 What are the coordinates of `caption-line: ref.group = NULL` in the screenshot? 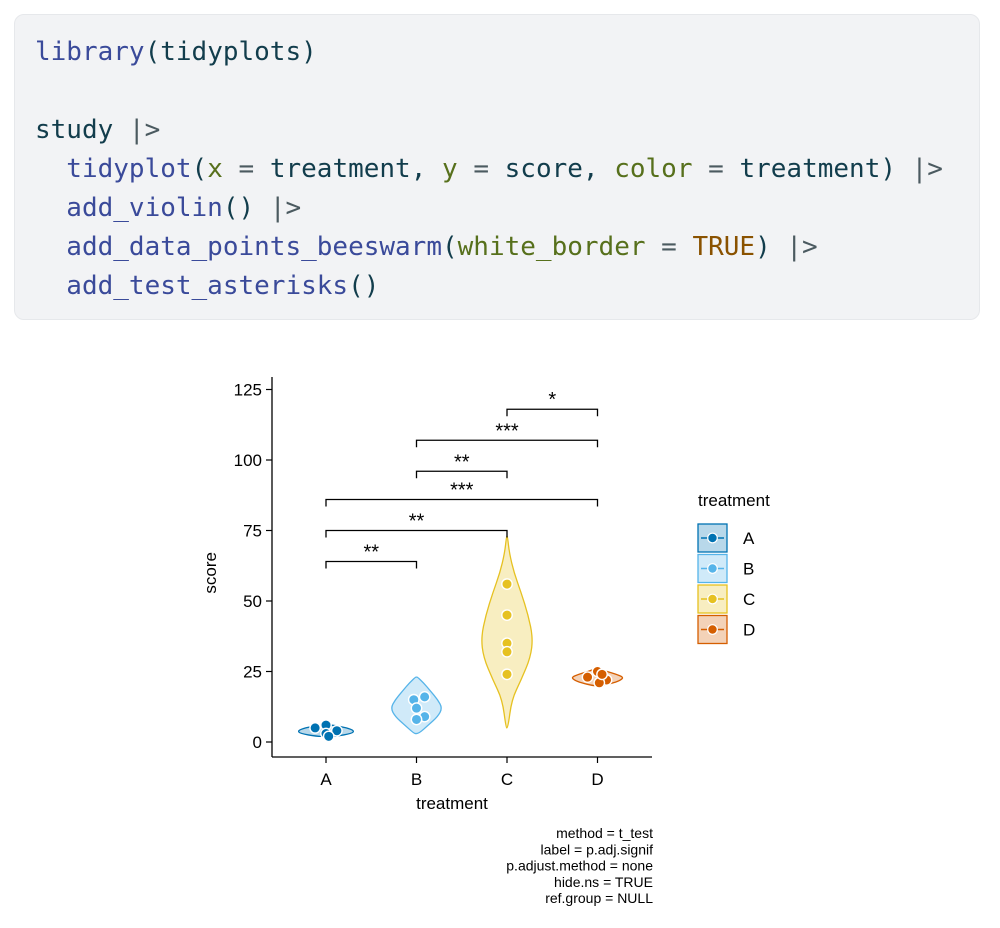 It's located at (599, 898).